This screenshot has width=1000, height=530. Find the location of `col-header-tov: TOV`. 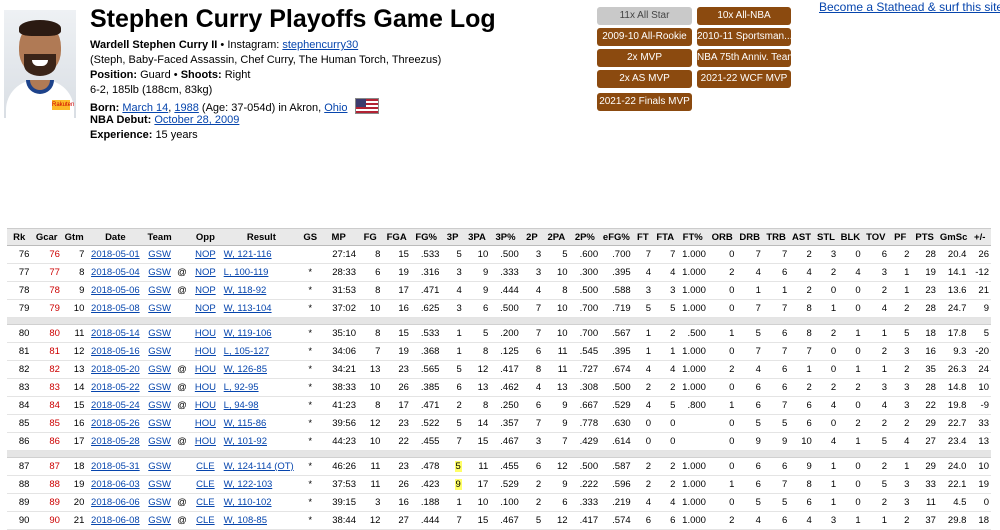

col-header-tov: TOV is located at coordinates (876, 237).